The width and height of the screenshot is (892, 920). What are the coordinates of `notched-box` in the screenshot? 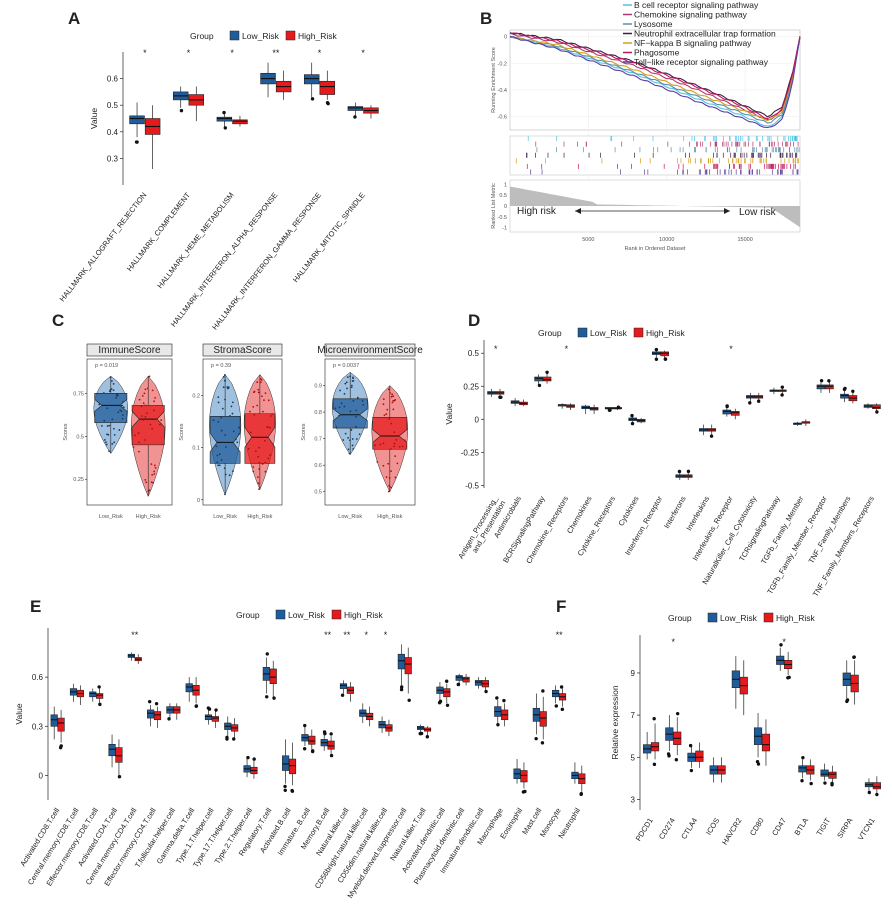 It's located at (390, 433).